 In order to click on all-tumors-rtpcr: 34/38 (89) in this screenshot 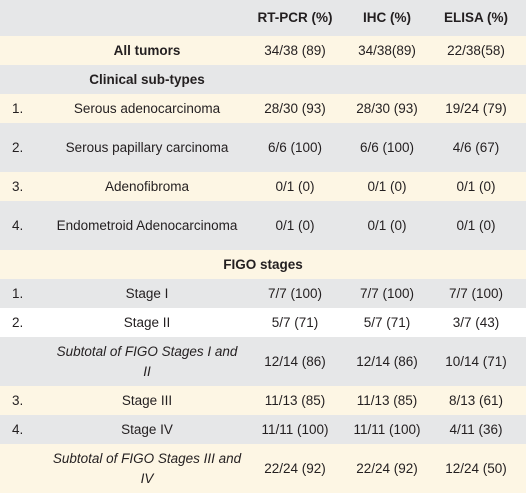, I will do `click(295, 50)`.